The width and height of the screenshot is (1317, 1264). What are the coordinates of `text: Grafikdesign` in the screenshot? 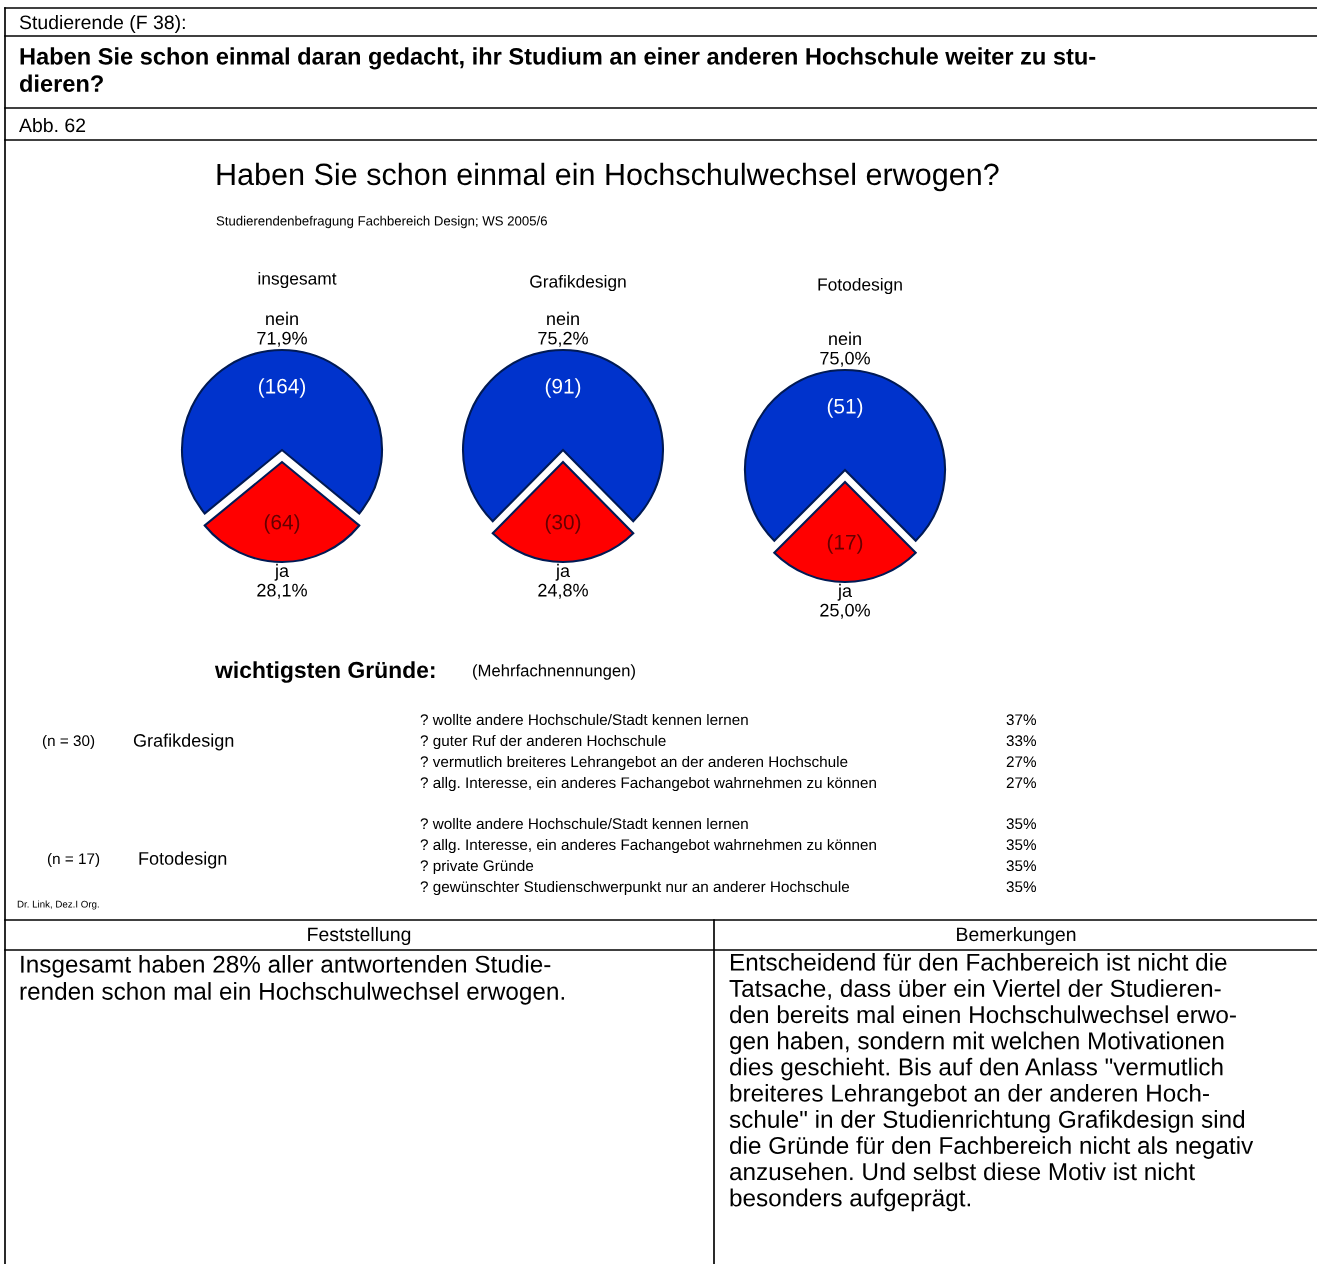 It's located at (183, 742).